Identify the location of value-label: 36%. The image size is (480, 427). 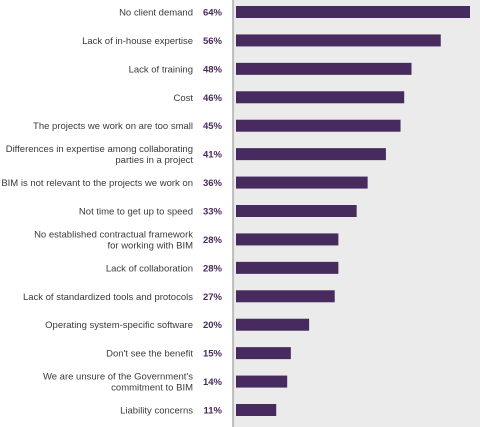
(213, 183).